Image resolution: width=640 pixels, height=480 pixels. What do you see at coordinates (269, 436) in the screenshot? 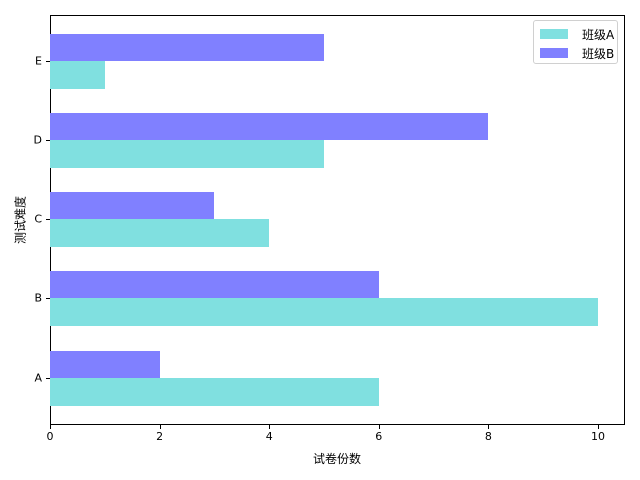
I see `x-tick-label: 4` at bounding box center [269, 436].